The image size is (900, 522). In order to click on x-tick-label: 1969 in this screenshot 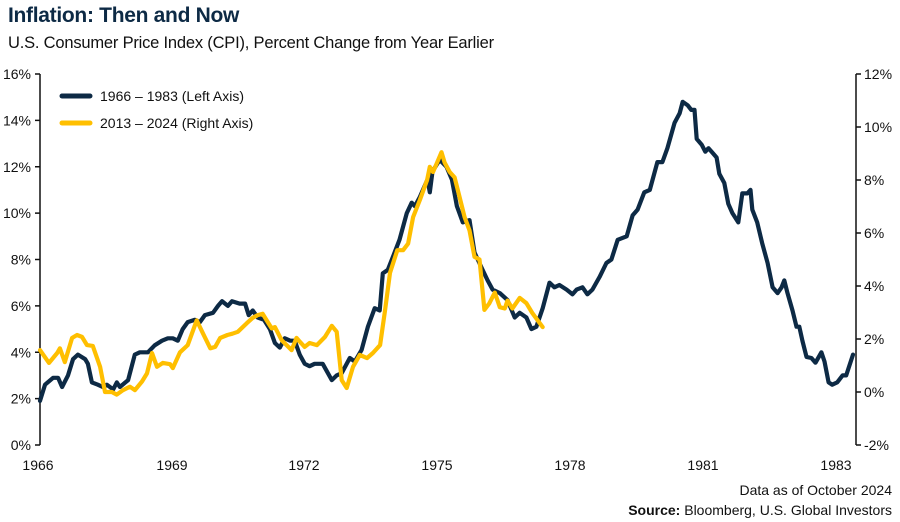, I will do `click(171, 465)`.